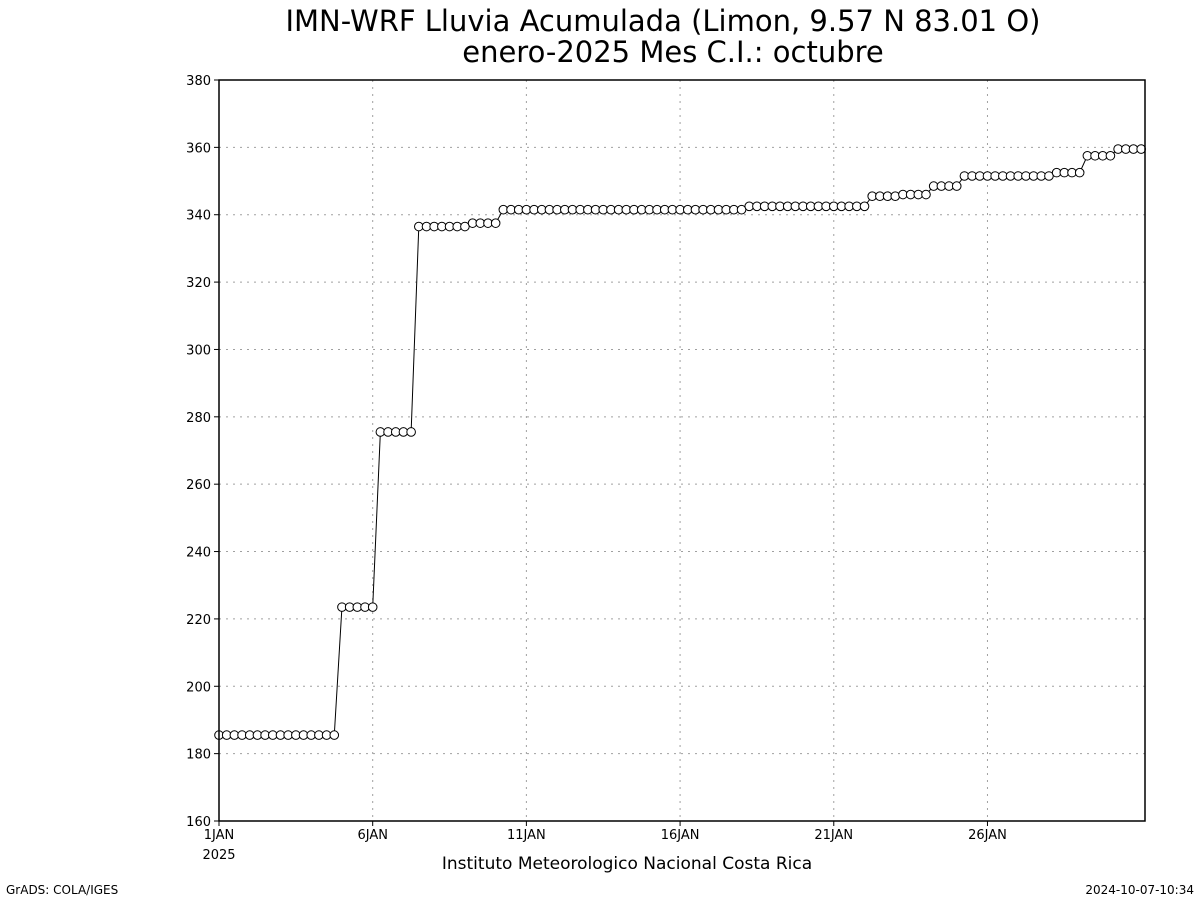 This screenshot has height=900, width=1200. I want to click on y-tick-label: 220, so click(198, 620).